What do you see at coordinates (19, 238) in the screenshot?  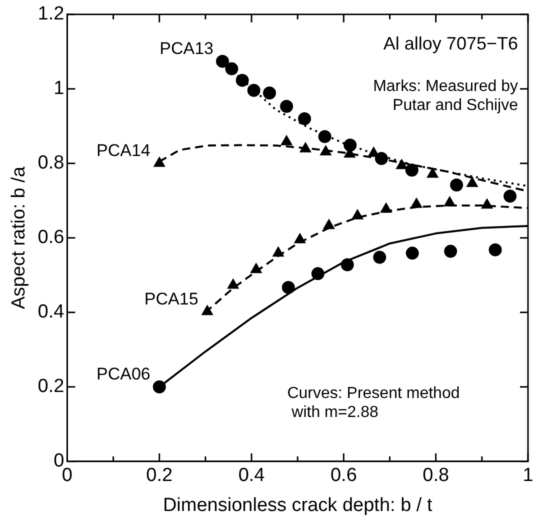 I see `y-axis-title: Aspect ratio: b /a` at bounding box center [19, 238].